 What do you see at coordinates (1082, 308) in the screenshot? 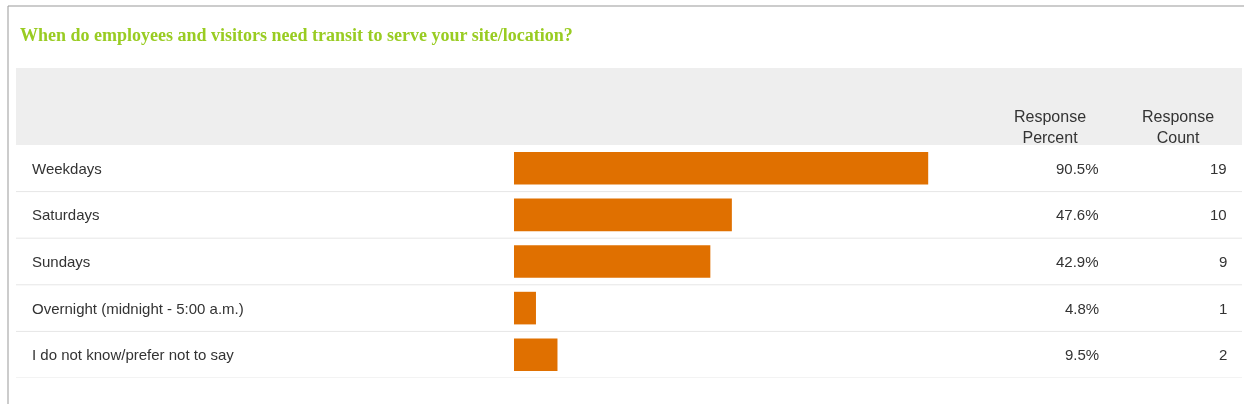
I see `data-label: 4.8%` at bounding box center [1082, 308].